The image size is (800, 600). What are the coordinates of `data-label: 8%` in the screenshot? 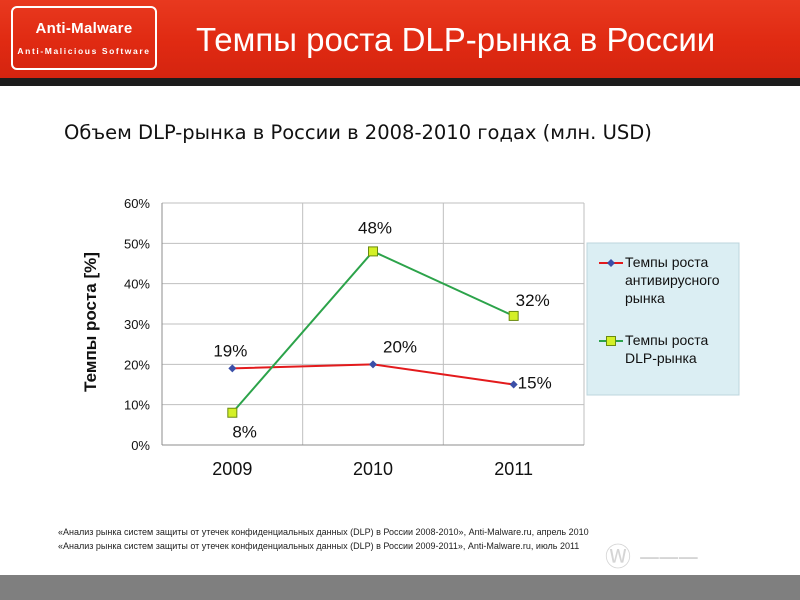 It's located at (244, 432).